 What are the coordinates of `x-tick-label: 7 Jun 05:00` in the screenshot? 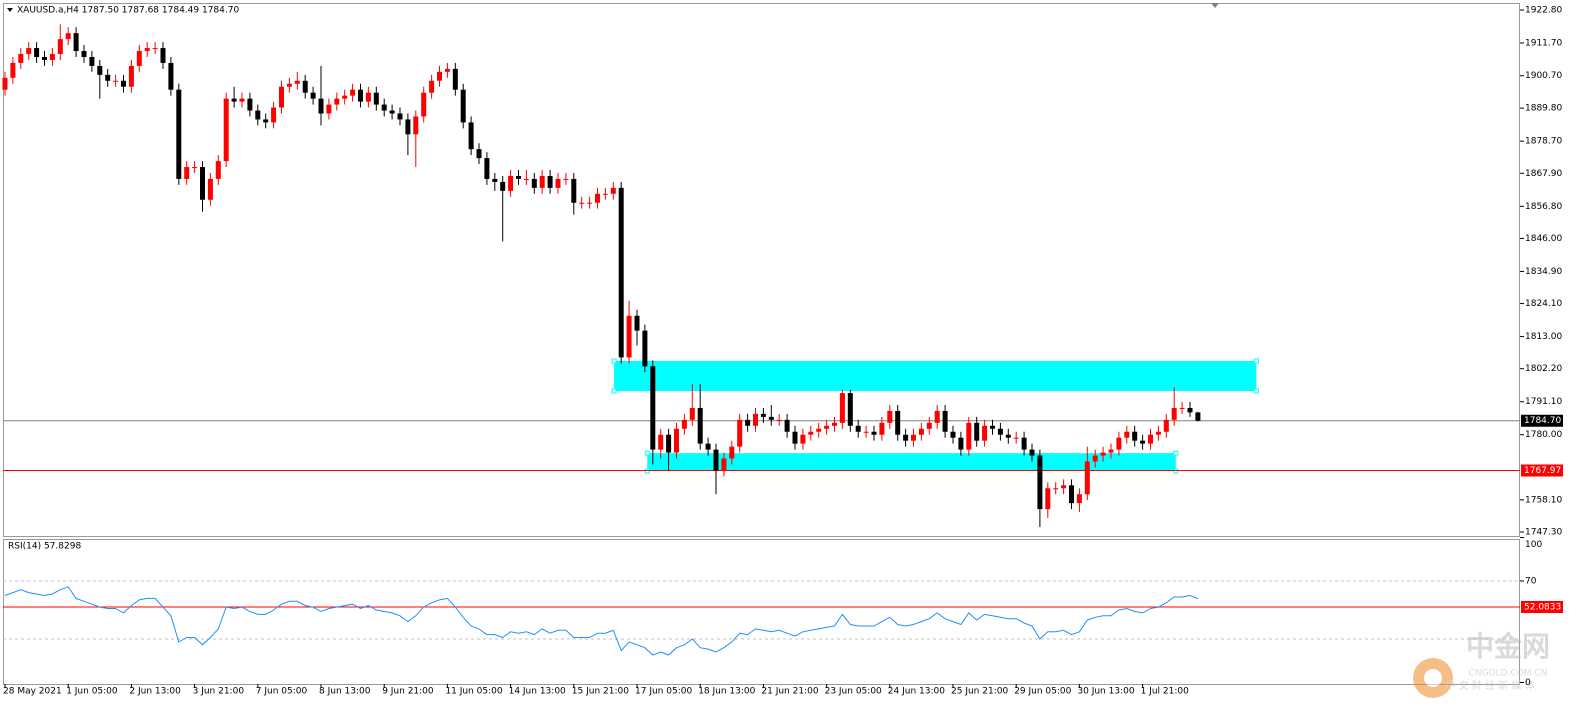 It's located at (282, 692).